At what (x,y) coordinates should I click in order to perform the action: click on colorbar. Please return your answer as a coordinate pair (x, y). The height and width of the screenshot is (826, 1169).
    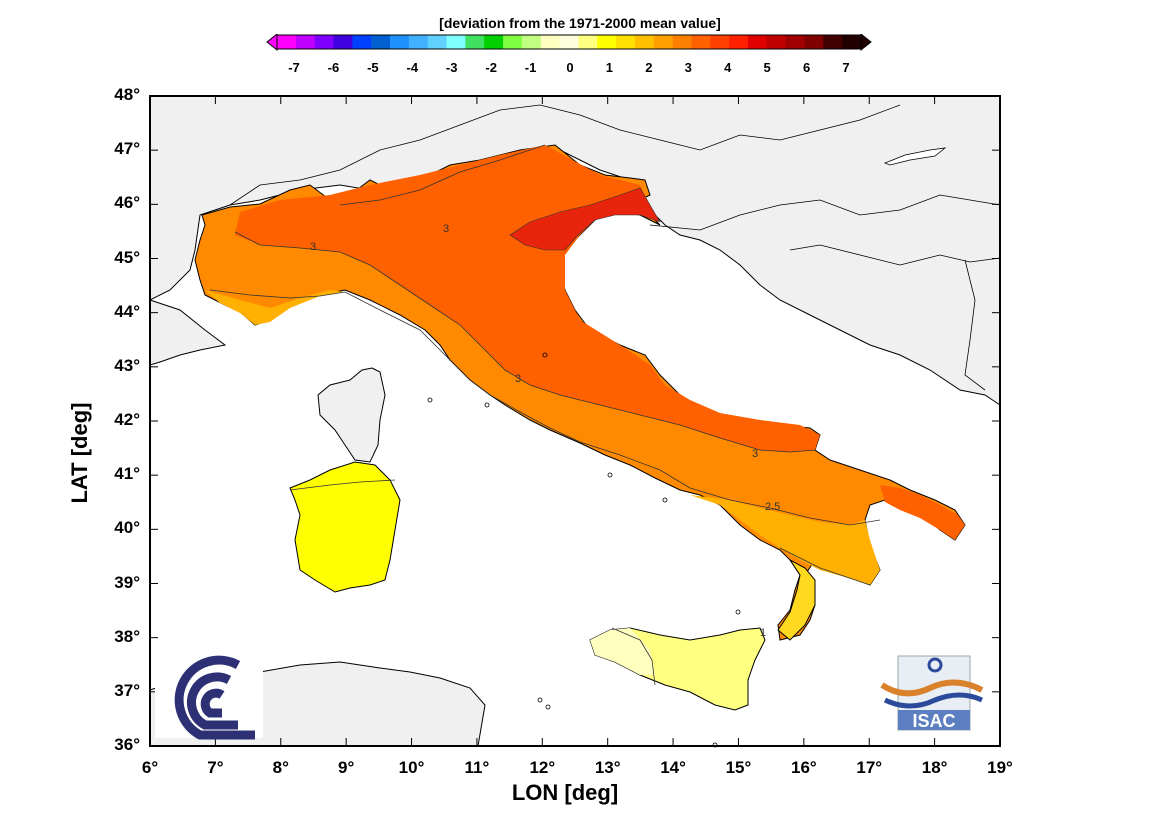
    Looking at the image, I should click on (569, 43).